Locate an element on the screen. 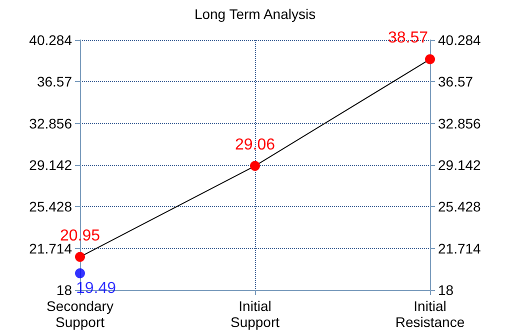 The image size is (510, 330). y2-tick-label: 29.142 is located at coordinates (460, 165).